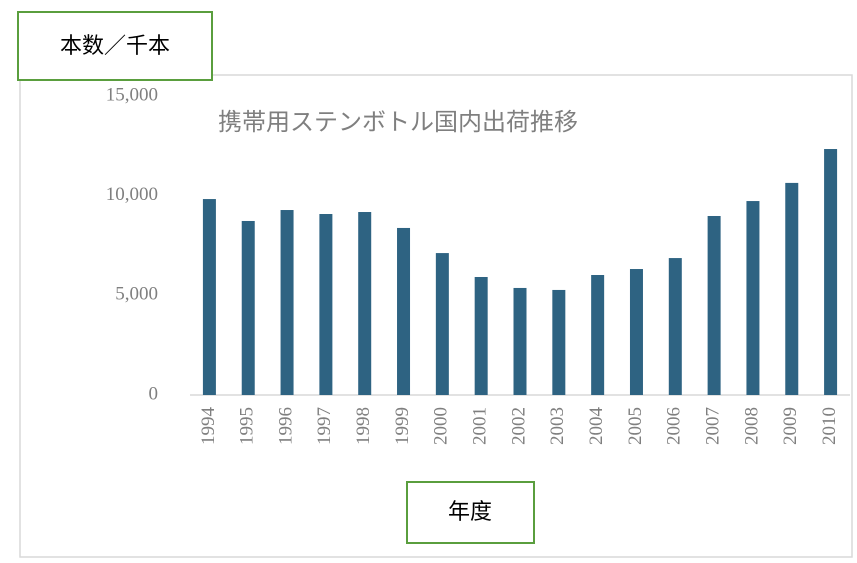  I want to click on x-label-box, so click(470, 512).